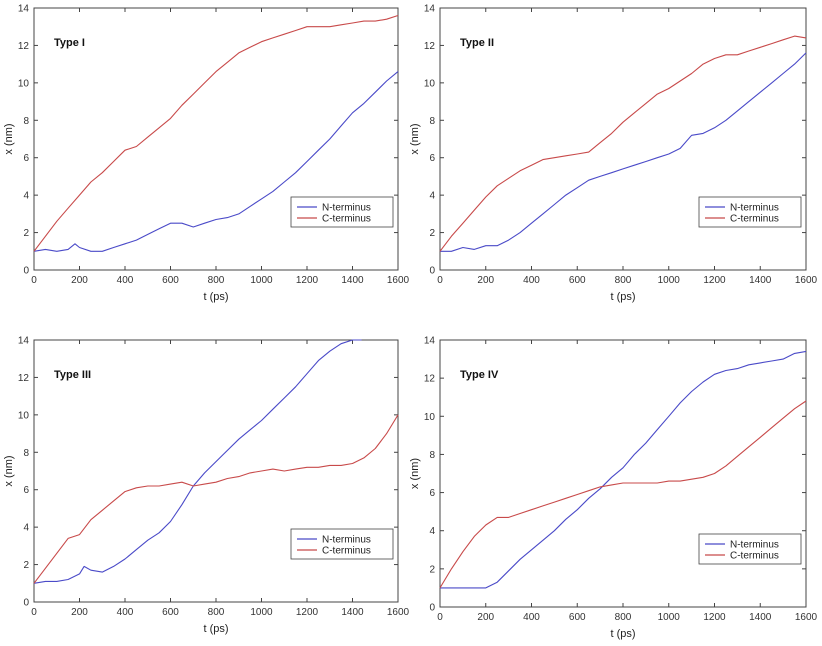 This screenshot has height=646, width=822. I want to click on panel-title: Type III, so click(72, 375).